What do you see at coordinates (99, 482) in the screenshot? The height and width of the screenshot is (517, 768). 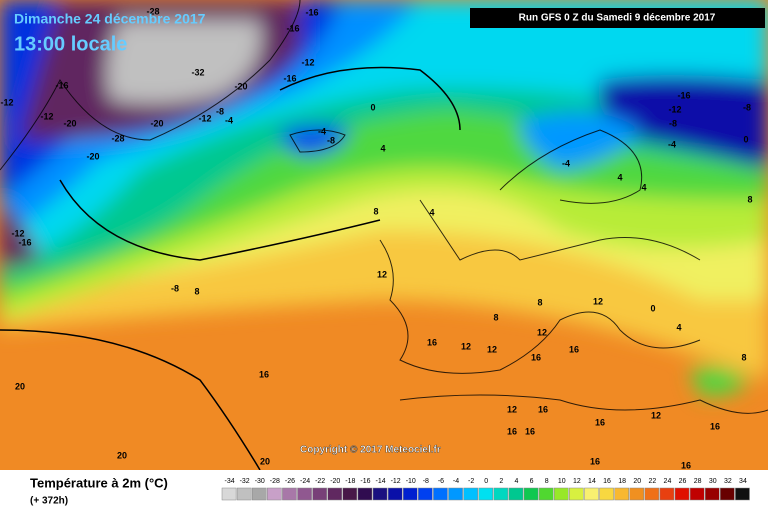 I see `legend-title: Température à 2m (°C)` at bounding box center [99, 482].